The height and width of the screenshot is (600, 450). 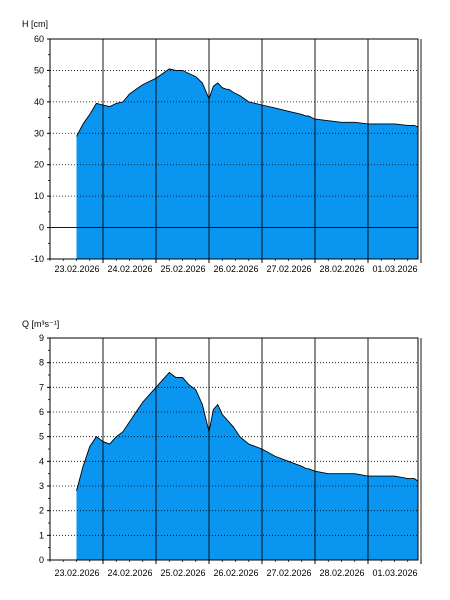 What do you see at coordinates (41, 461) in the screenshot?
I see `y-tick-label: 4` at bounding box center [41, 461].